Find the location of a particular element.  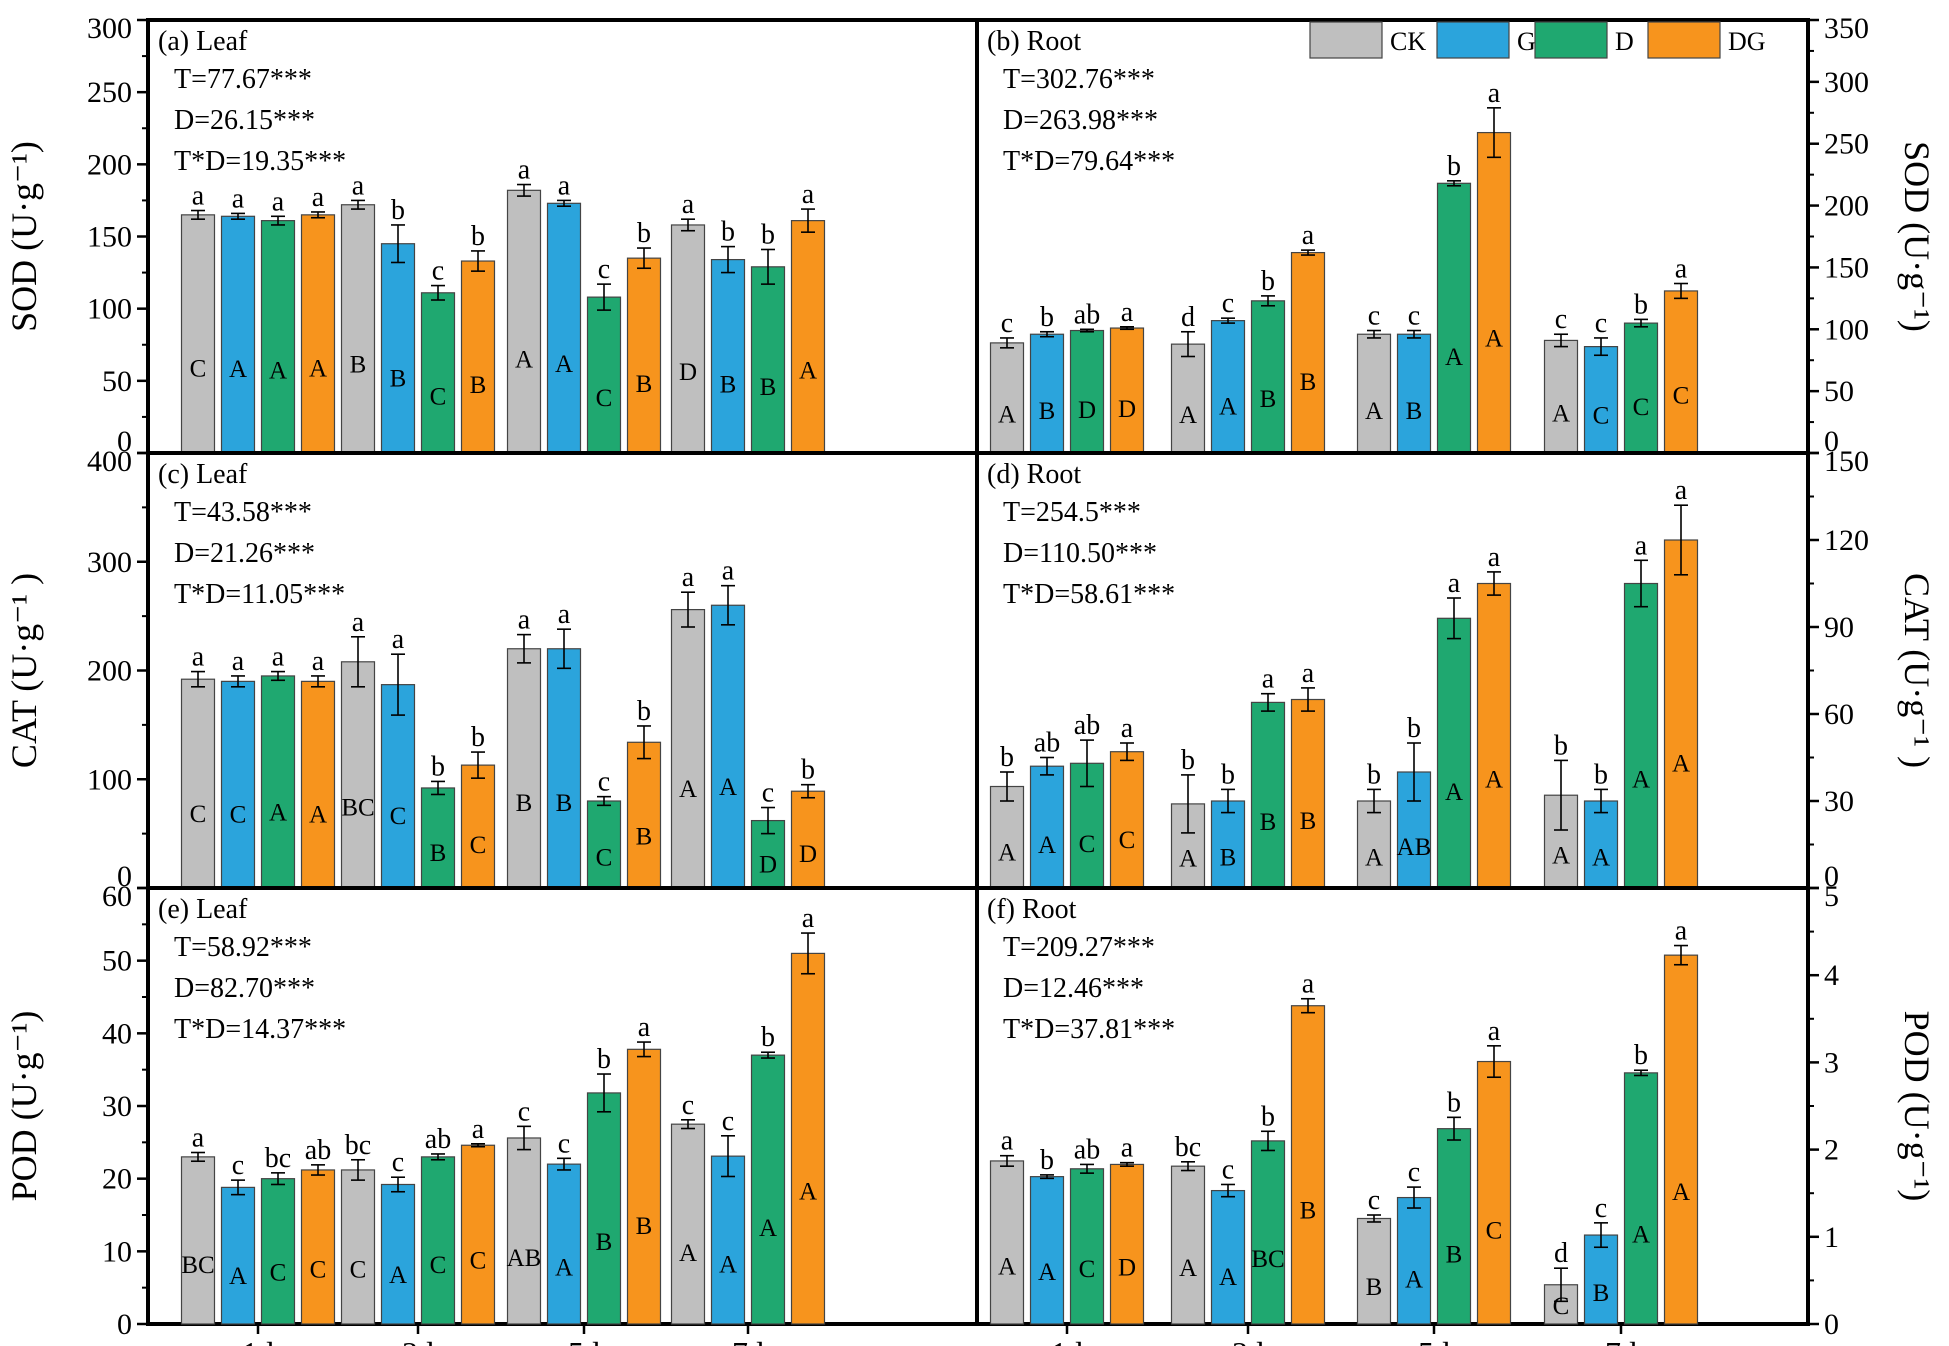

stat-annotation: T=58.92*** is located at coordinates (243, 947).